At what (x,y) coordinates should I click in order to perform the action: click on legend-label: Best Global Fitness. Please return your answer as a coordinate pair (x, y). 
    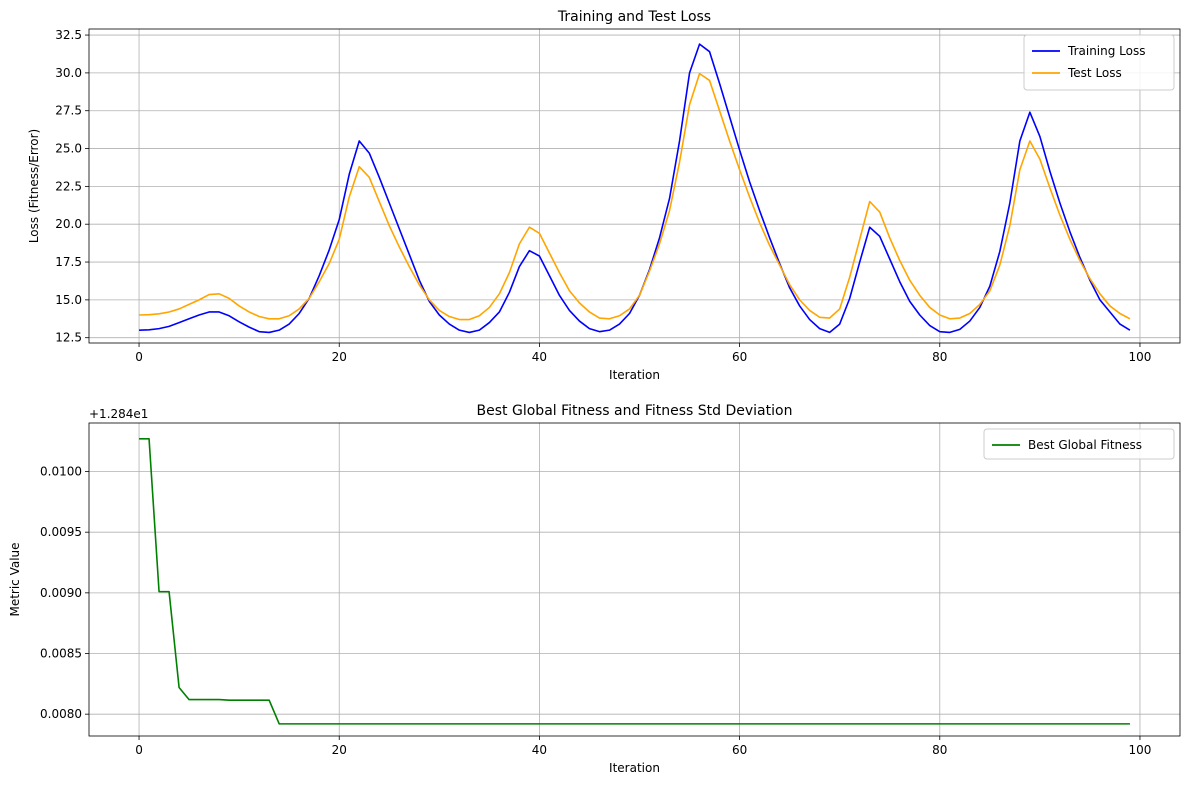
    Looking at the image, I should click on (1085, 445).